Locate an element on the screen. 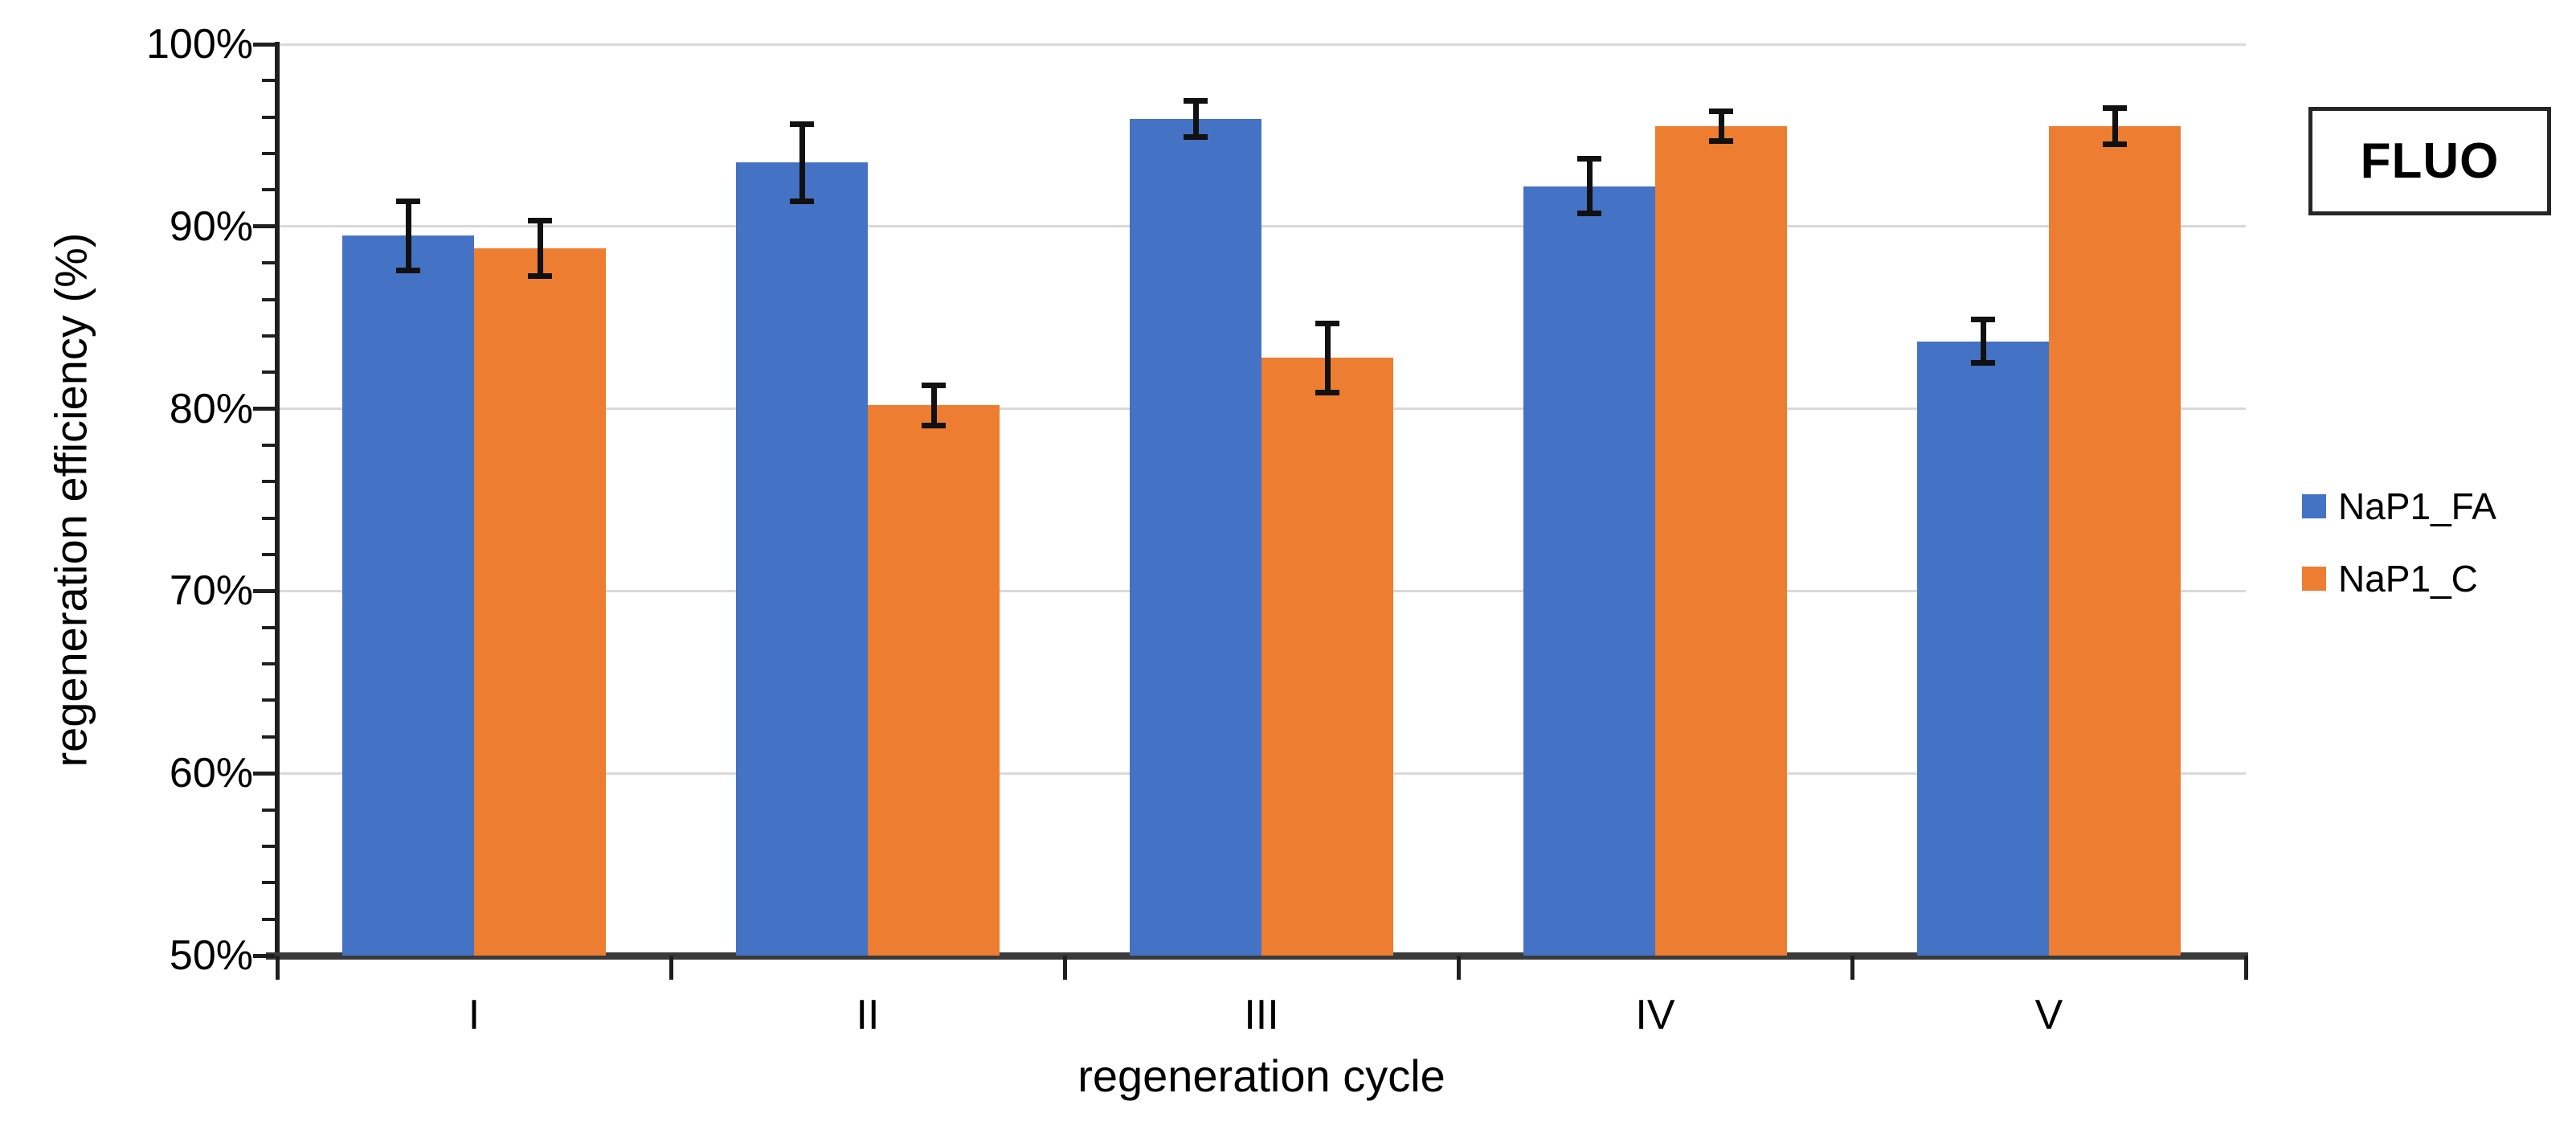  y-axis-line is located at coordinates (277, 500).